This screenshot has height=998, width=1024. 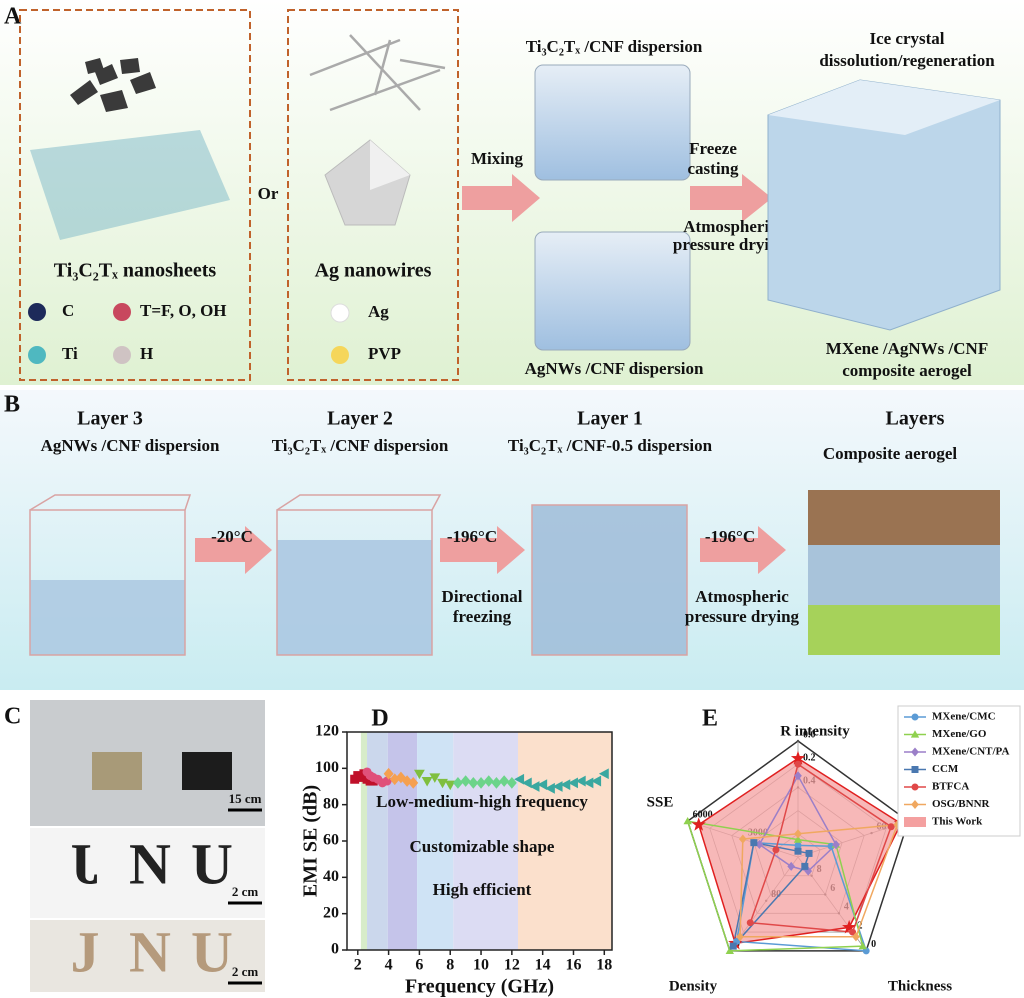 What do you see at coordinates (742, 616) in the screenshot?
I see `arrow-note: pressure drying` at bounding box center [742, 616].